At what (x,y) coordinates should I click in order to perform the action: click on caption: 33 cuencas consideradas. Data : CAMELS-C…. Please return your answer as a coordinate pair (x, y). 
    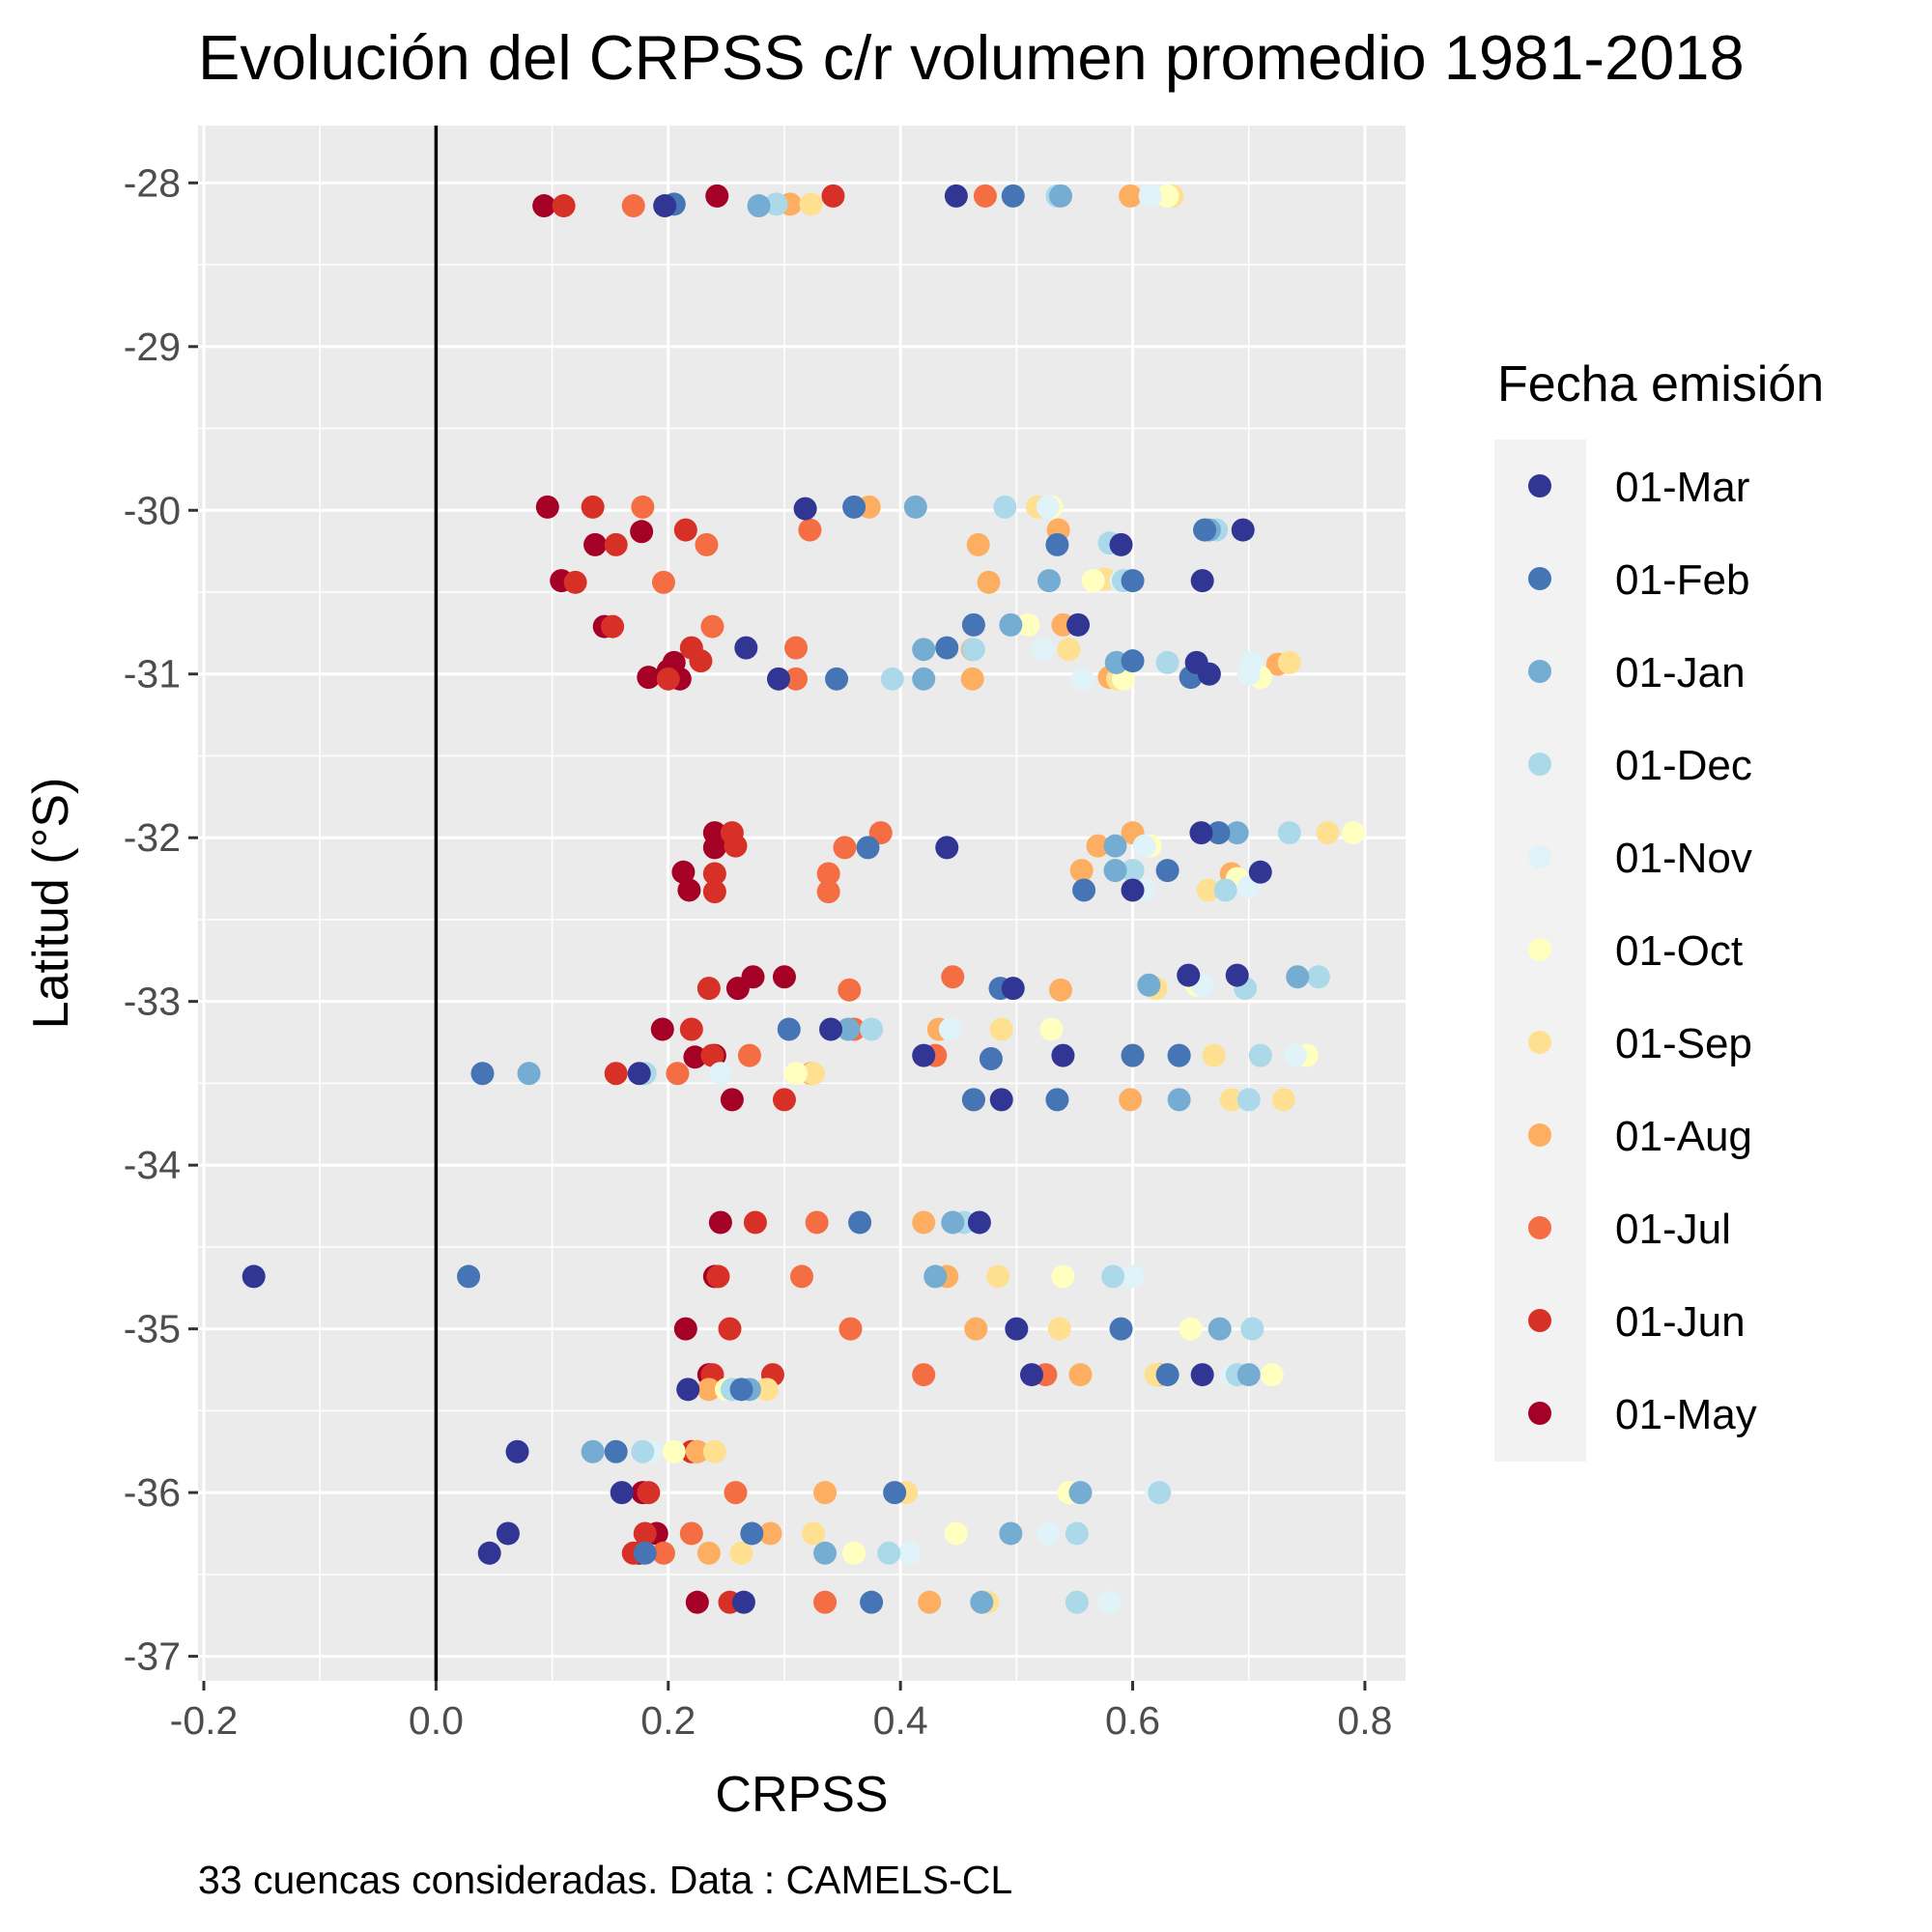
    Looking at the image, I should click on (605, 1880).